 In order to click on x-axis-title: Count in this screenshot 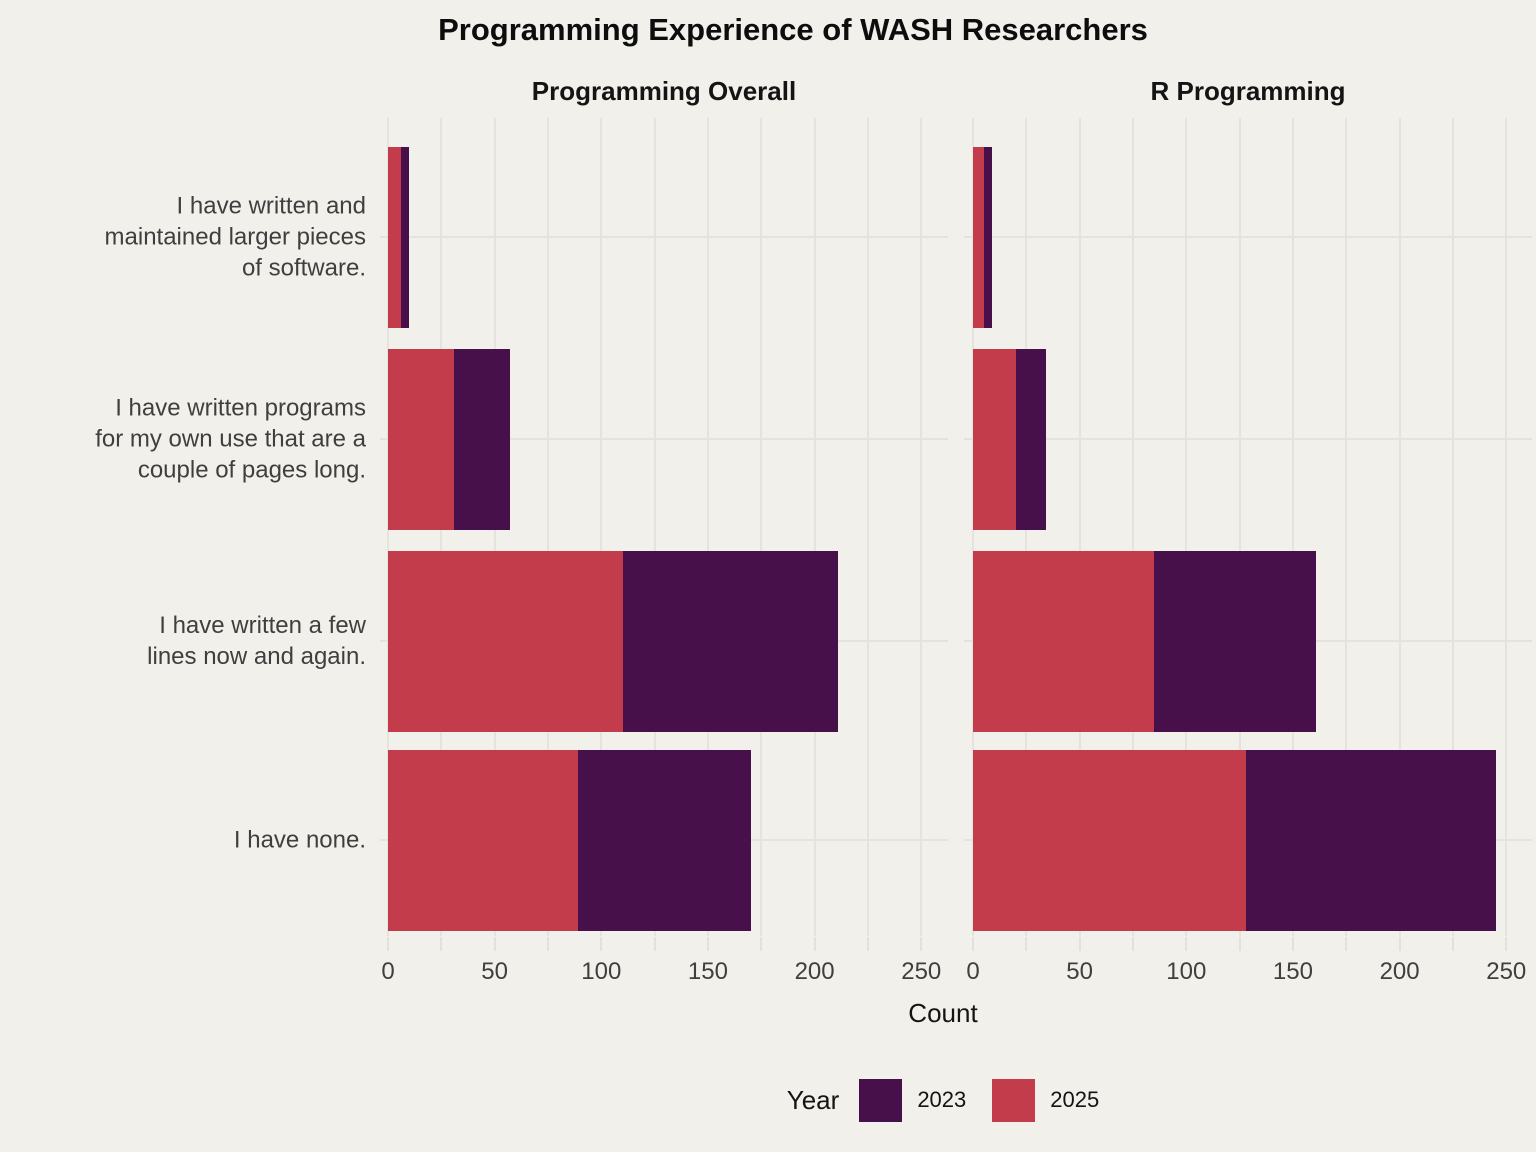, I will do `click(943, 1013)`.